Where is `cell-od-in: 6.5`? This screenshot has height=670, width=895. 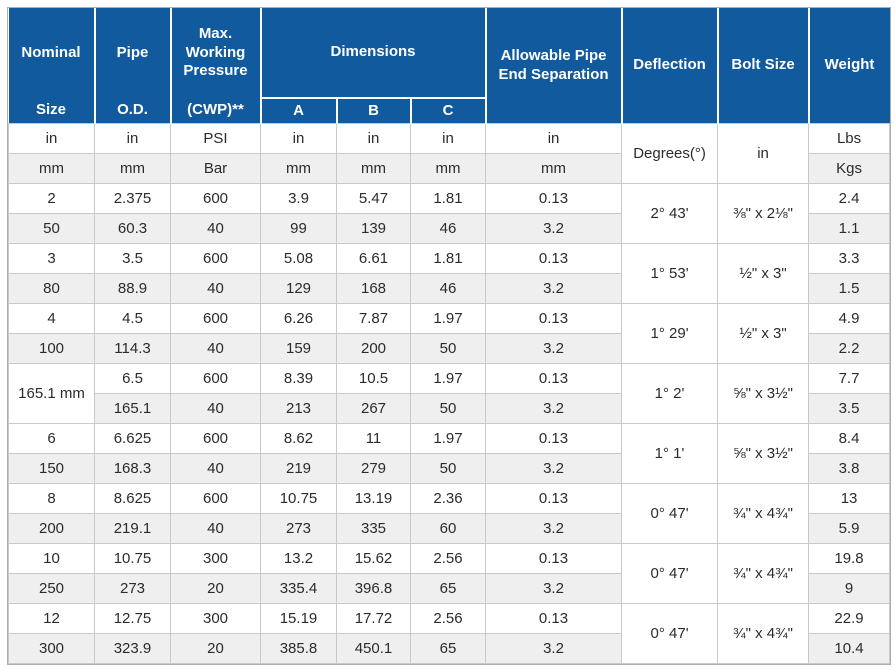
cell-od-in: 6.5 is located at coordinates (132, 378).